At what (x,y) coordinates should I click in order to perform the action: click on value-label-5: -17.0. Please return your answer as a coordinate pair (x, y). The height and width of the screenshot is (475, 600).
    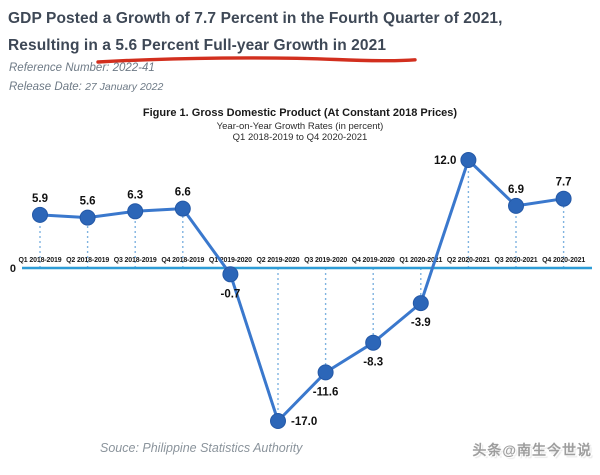
    Looking at the image, I should click on (304, 422).